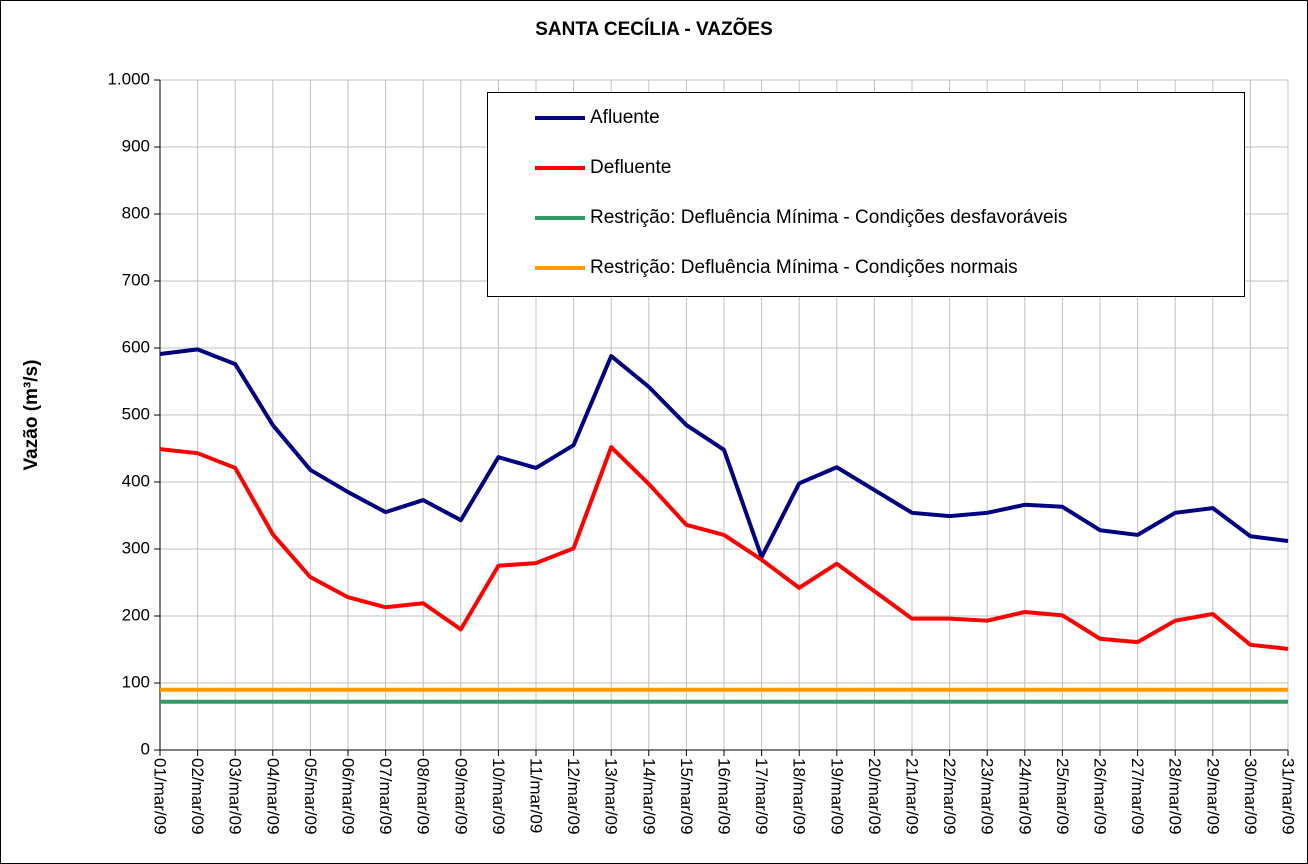 The width and height of the screenshot is (1308, 864). I want to click on x-tick-label: 01/mar/09, so click(160, 796).